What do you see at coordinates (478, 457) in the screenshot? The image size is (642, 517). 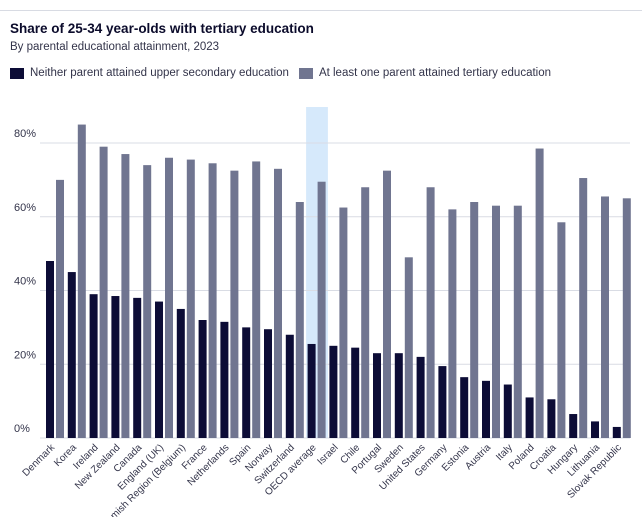 I see `x-tick-label: Austria` at bounding box center [478, 457].